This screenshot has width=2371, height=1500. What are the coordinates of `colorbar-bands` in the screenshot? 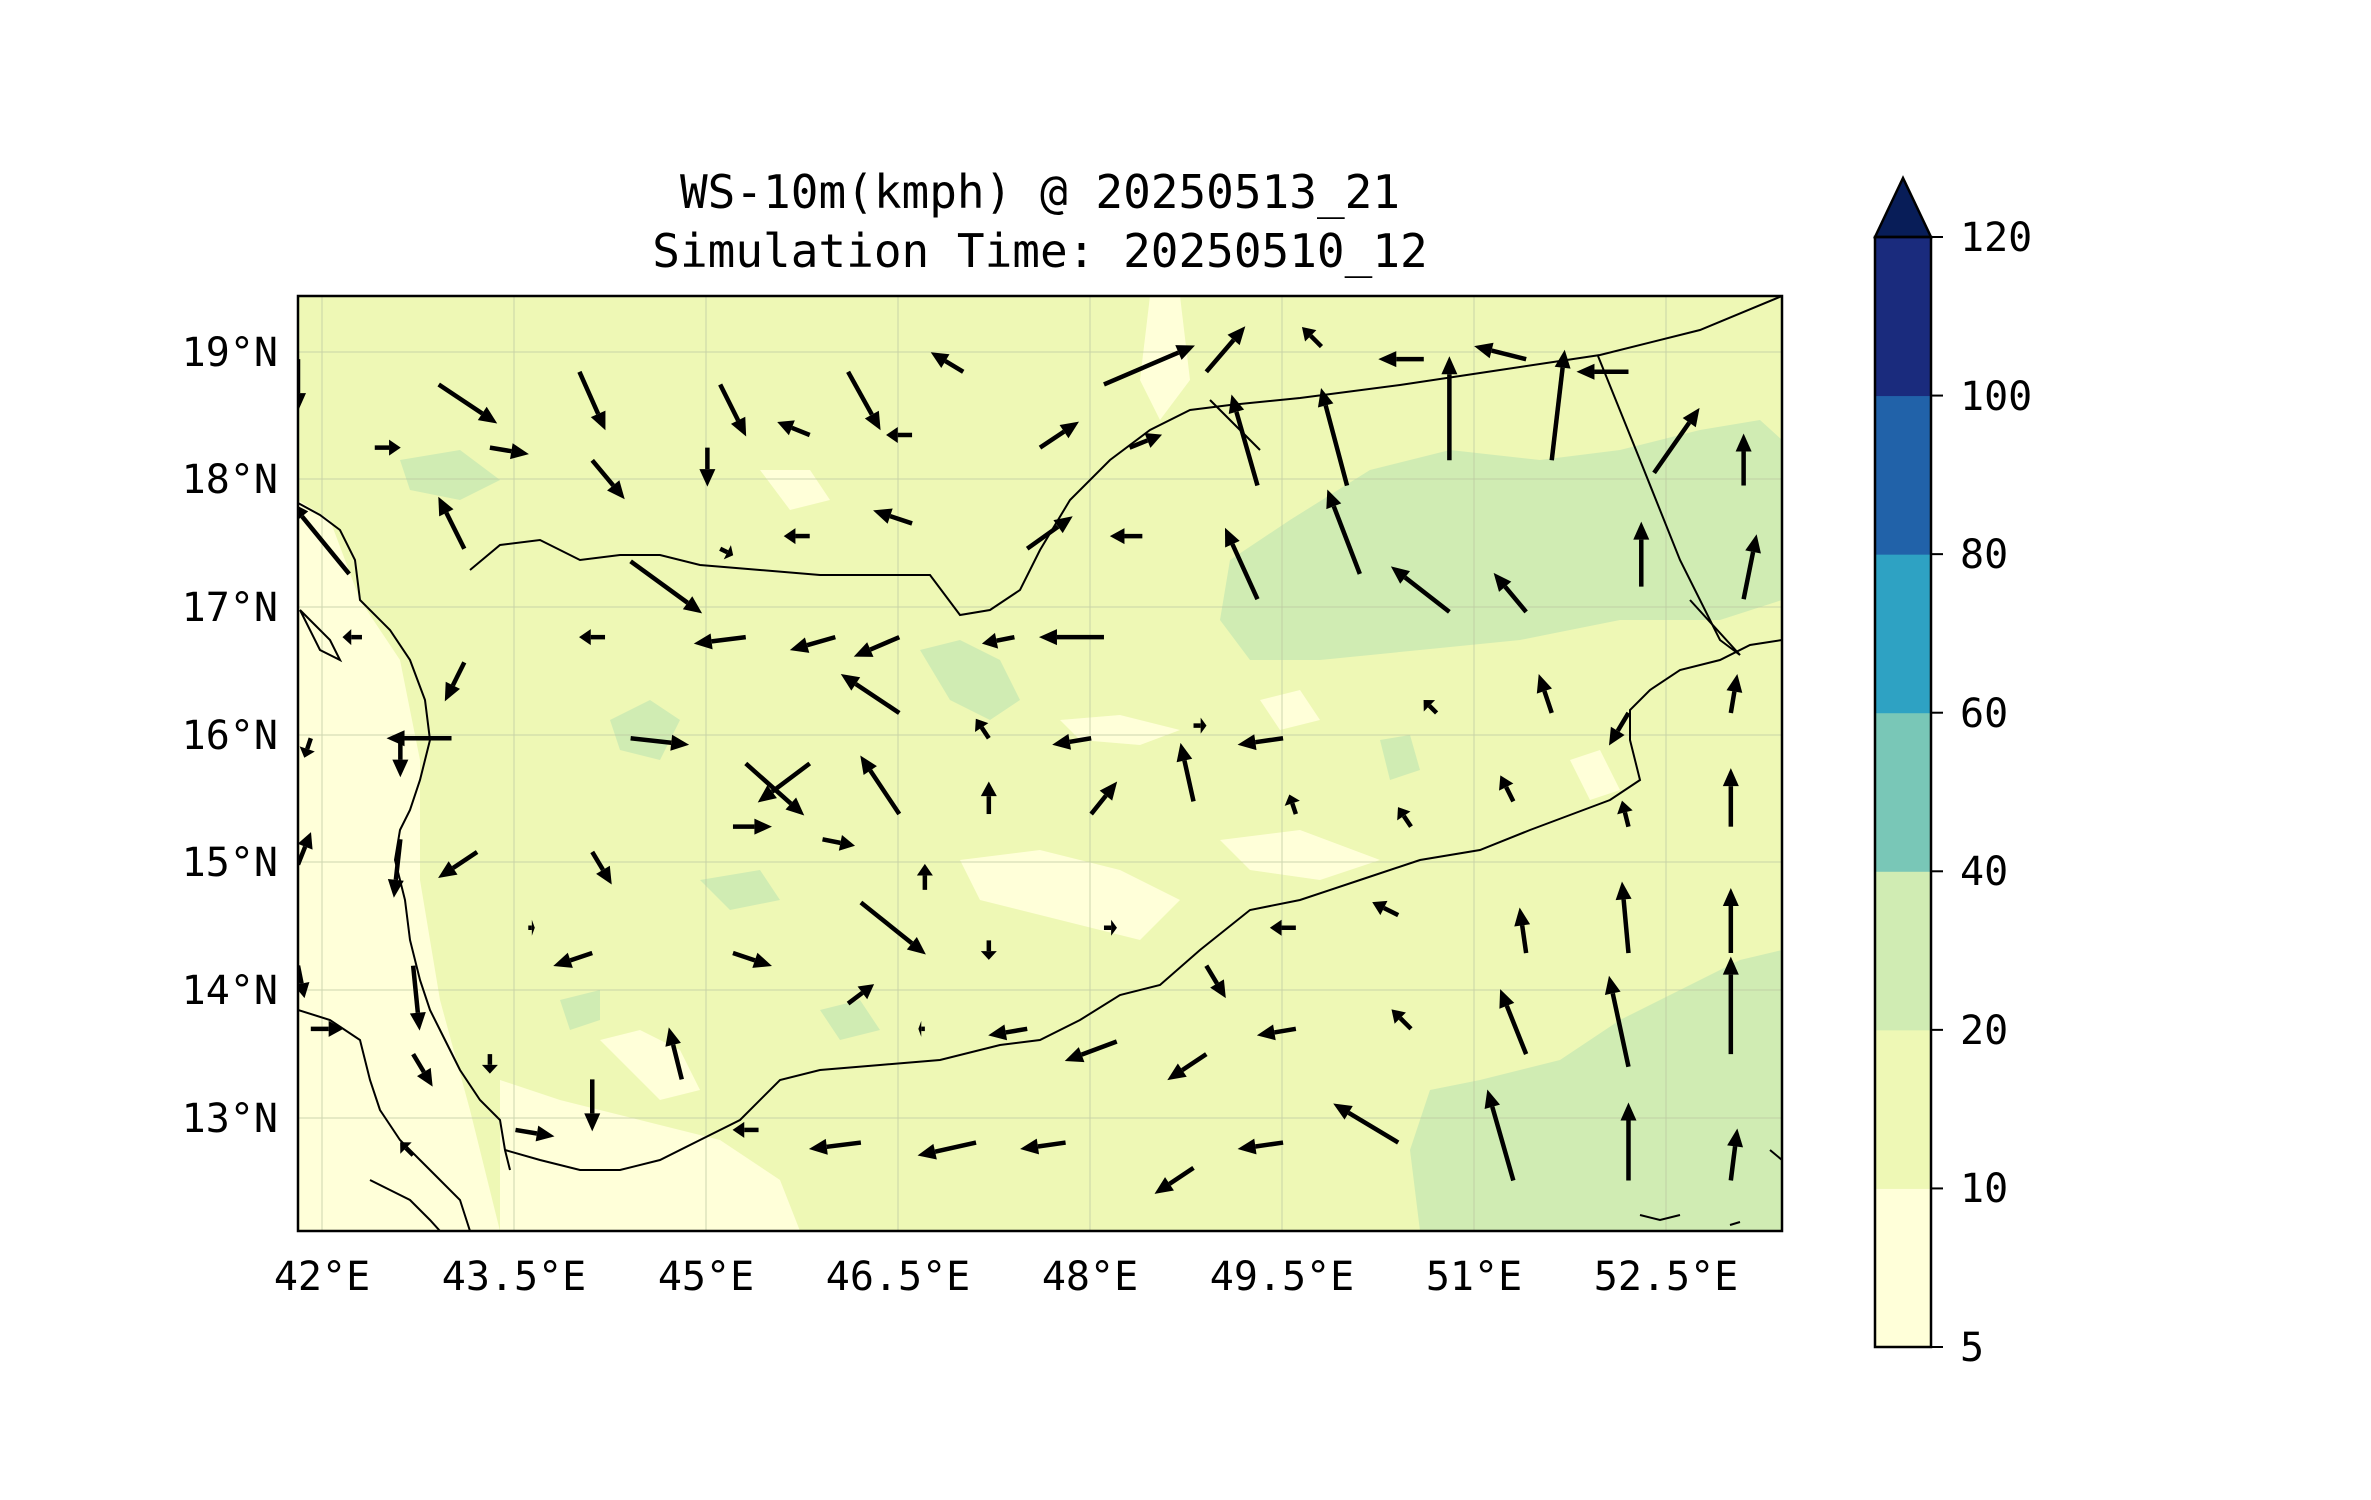 It's located at (1903, 792).